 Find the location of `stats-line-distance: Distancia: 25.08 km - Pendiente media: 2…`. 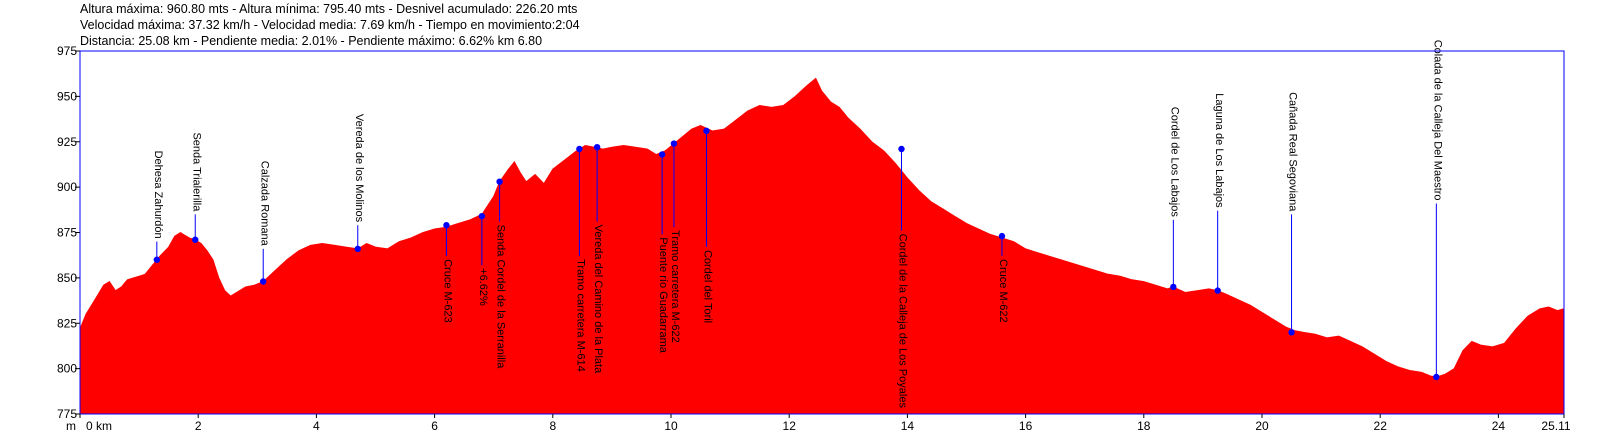

stats-line-distance: Distancia: 25.08 km - Pendiente media: 2… is located at coordinates (311, 41).